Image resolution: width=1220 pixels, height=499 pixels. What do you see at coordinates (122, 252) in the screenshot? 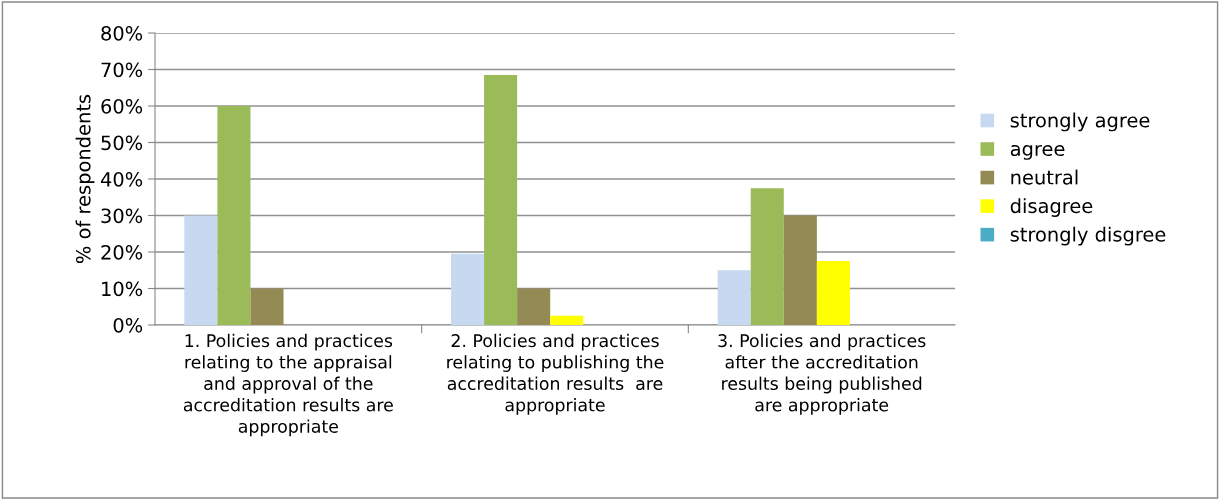
I see `y-tick-label: 20%` at bounding box center [122, 252].